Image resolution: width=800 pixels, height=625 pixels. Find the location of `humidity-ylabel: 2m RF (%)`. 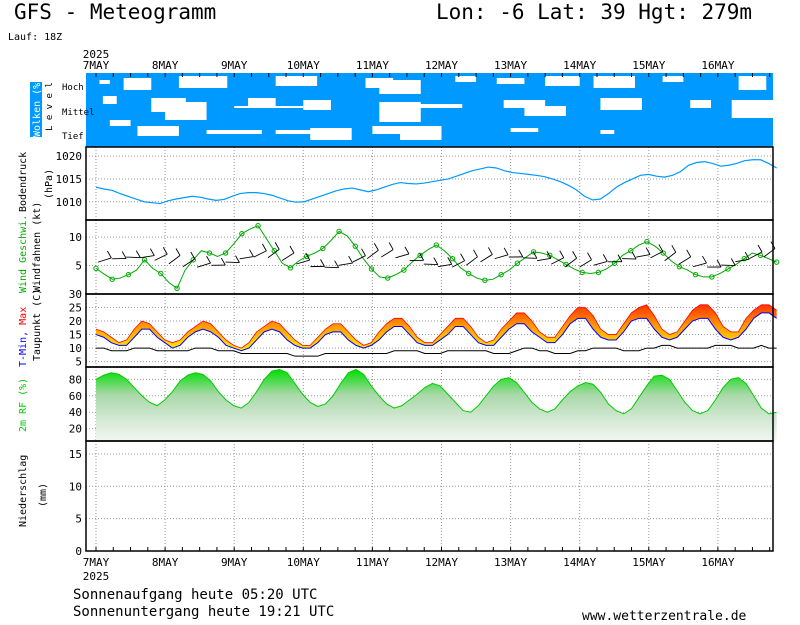

humidity-ylabel: 2m RF (%) is located at coordinates (23, 405).